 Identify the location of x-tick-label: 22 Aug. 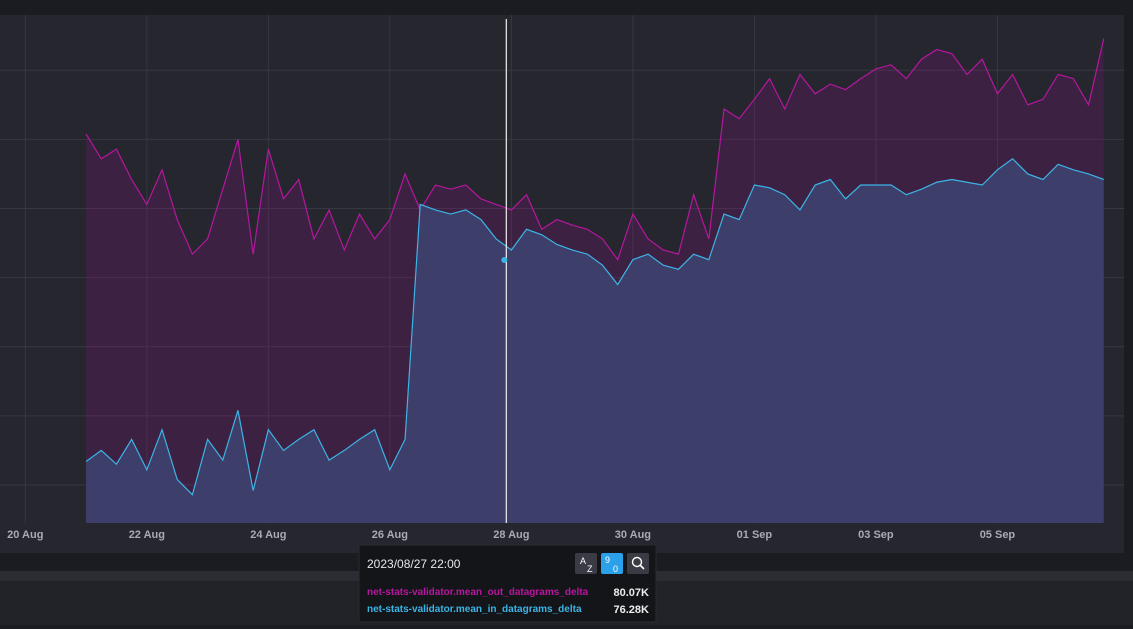
(147, 535).